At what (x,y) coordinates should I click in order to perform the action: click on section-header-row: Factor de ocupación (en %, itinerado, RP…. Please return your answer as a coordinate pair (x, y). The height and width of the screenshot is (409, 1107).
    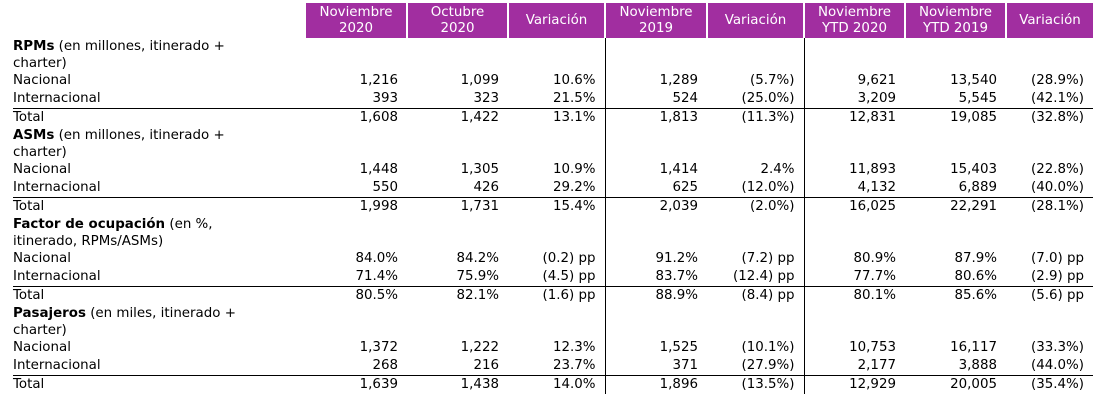
    Looking at the image, I should click on (553, 233).